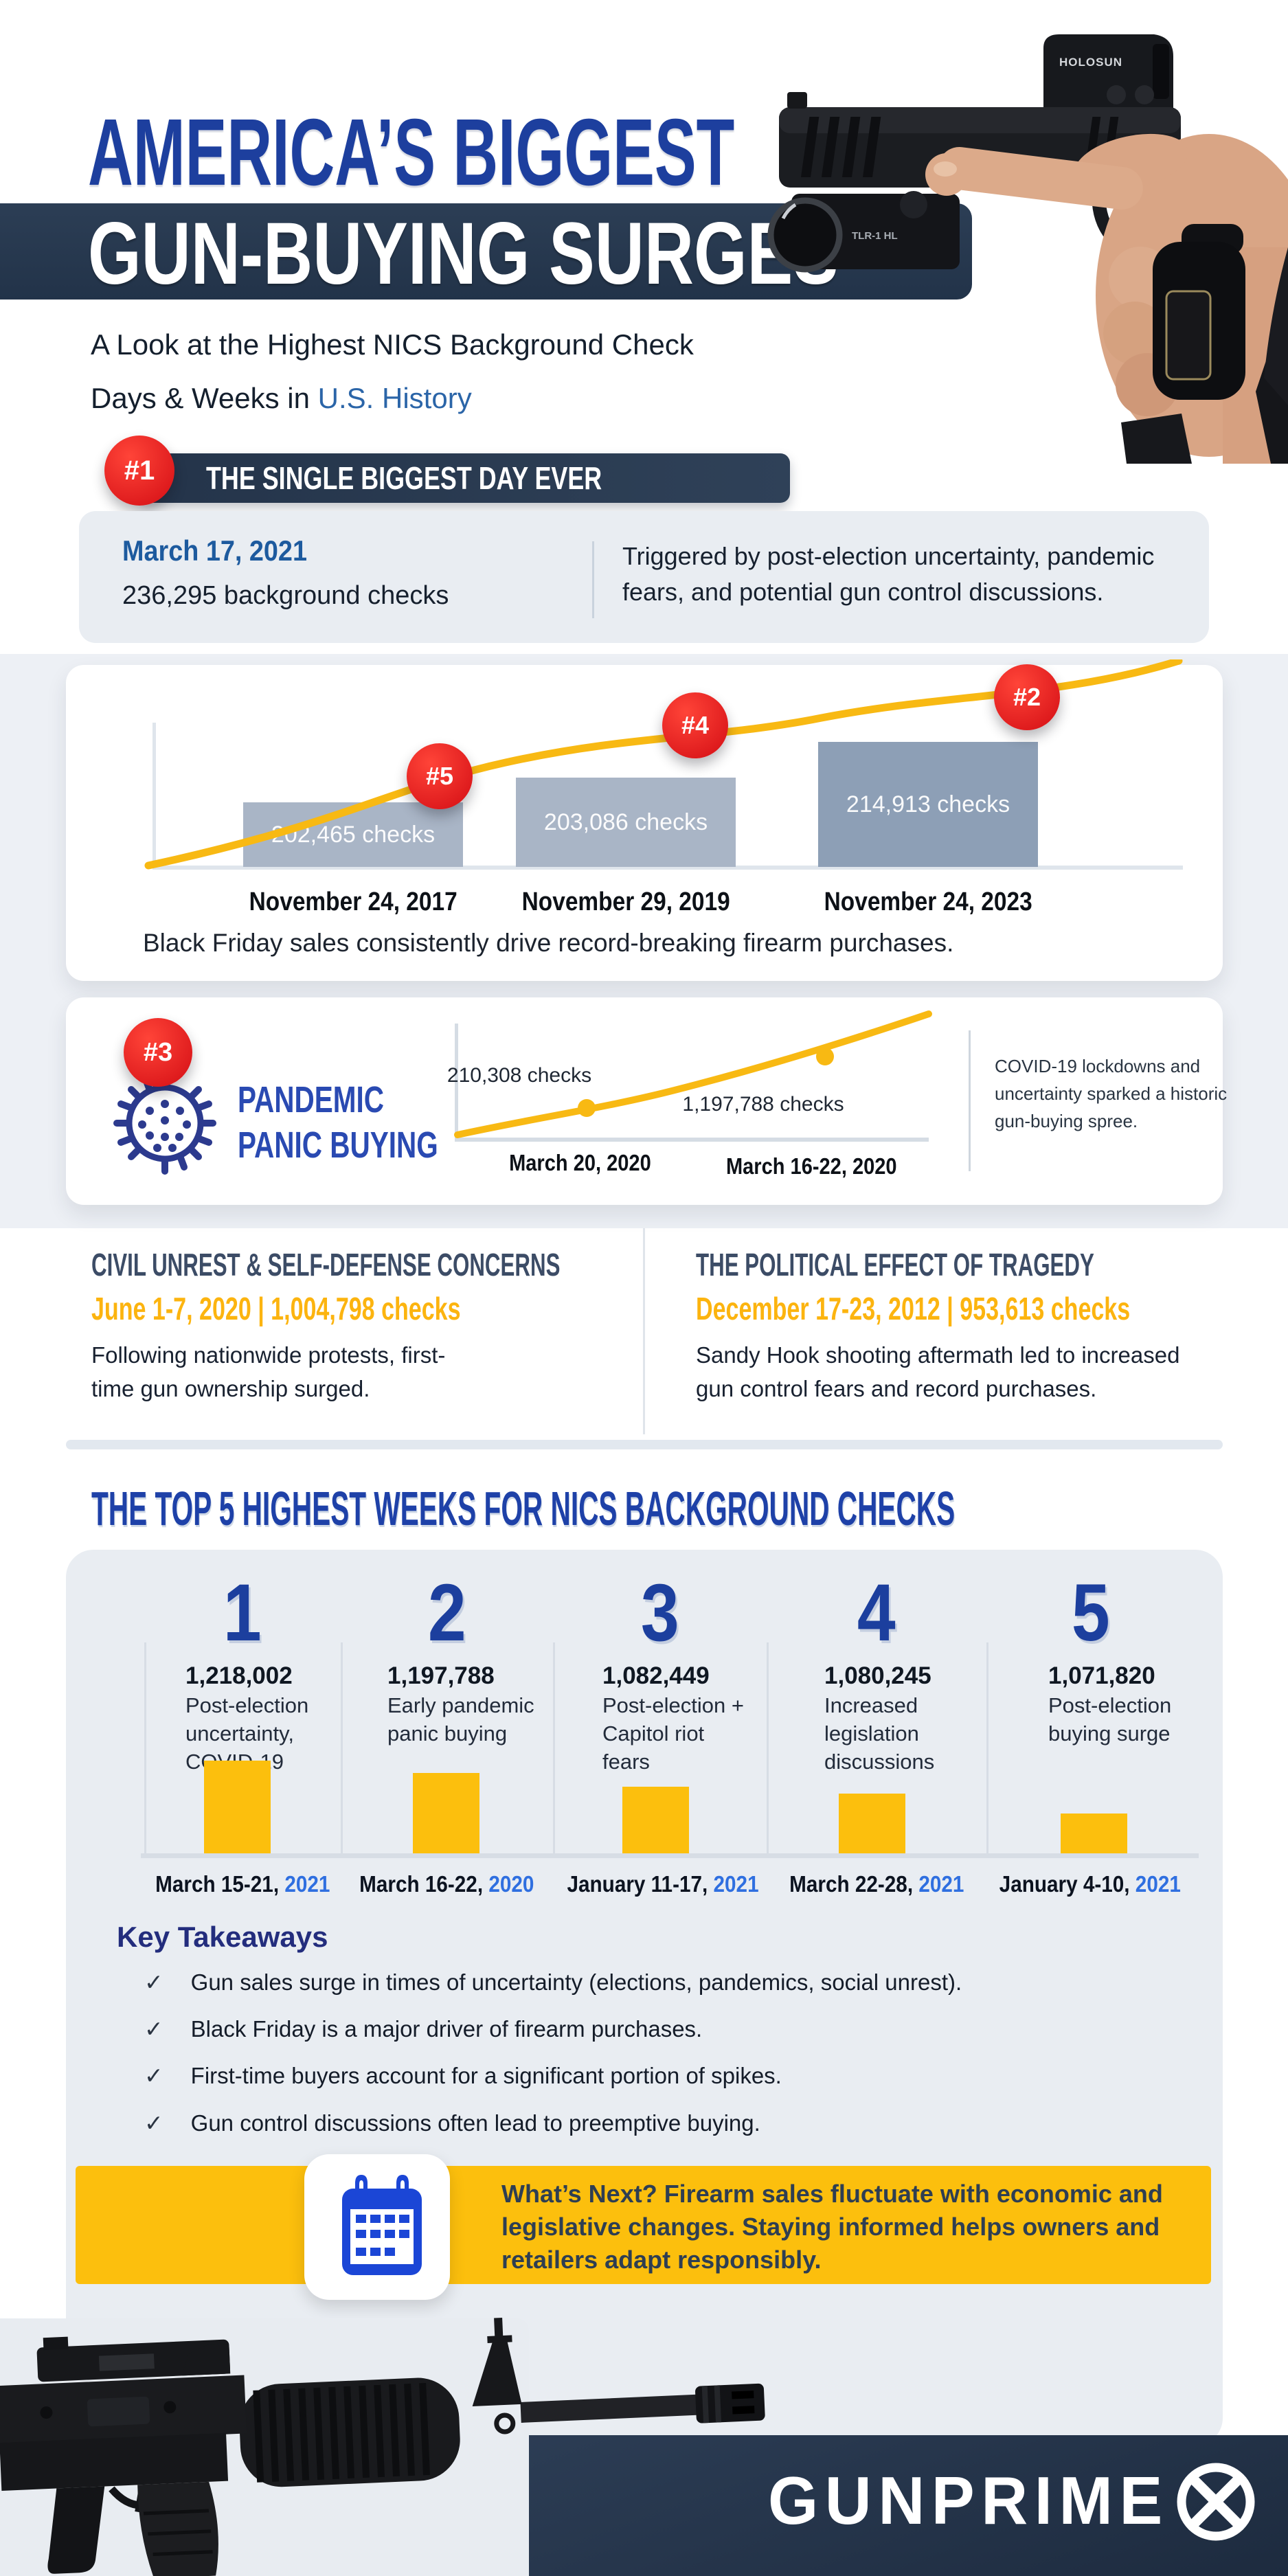 The image size is (1288, 2576). What do you see at coordinates (625, 902) in the screenshot?
I see `black-friday-date-2: November 29, 2019` at bounding box center [625, 902].